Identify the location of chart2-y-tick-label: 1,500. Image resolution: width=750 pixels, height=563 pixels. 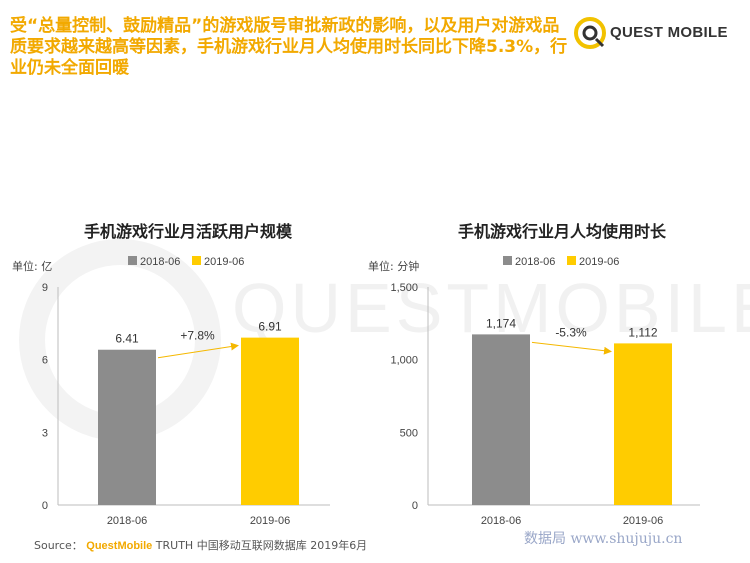
(404, 288).